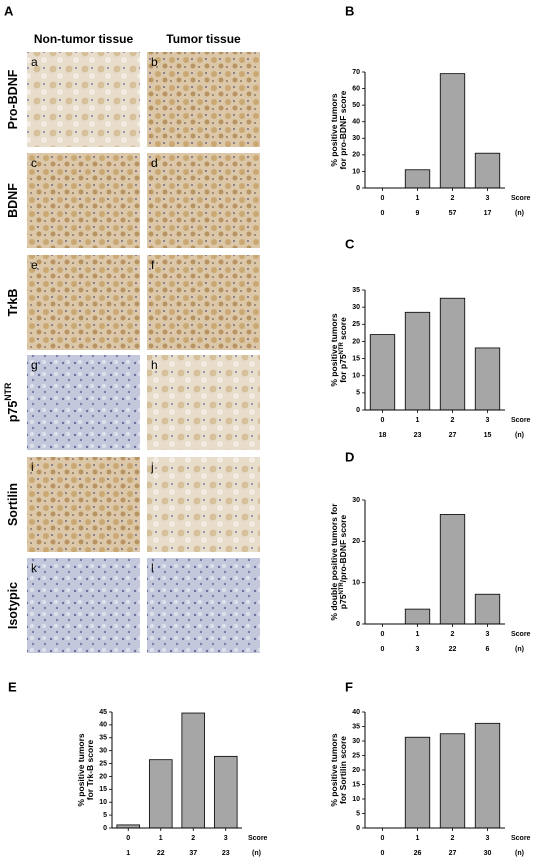 This screenshot has height=867, width=550. I want to click on count-label: 18, so click(383, 435).